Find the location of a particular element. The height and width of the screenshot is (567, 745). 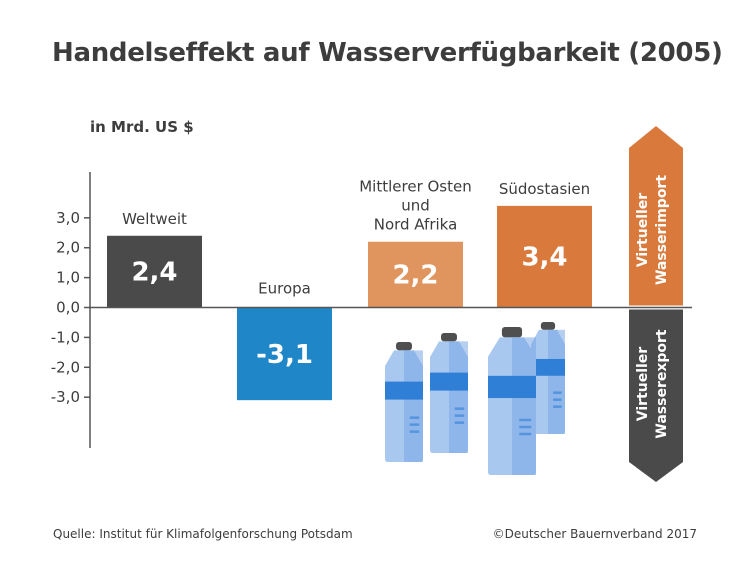

category-label: Europa is located at coordinates (284, 289).